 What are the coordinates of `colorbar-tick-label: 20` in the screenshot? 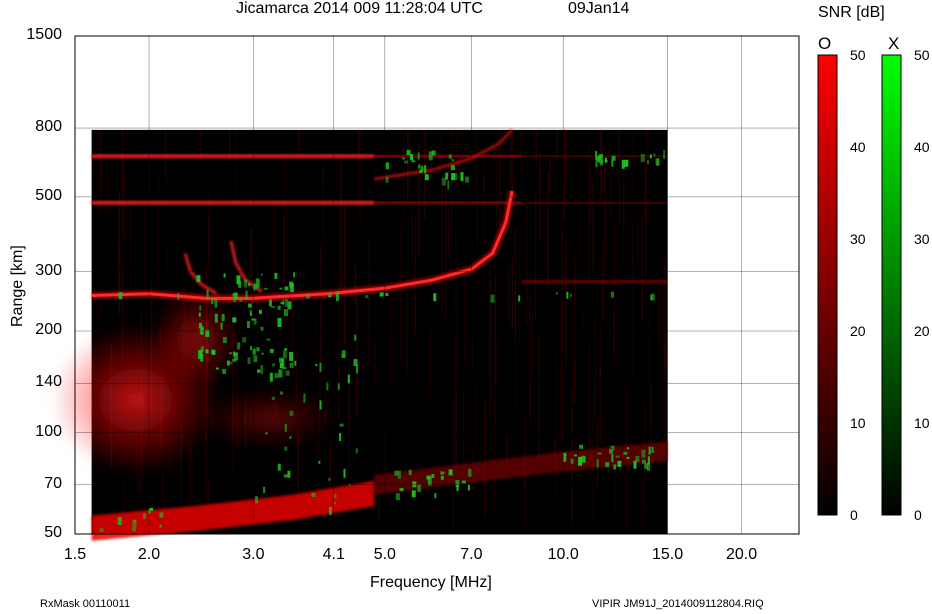 It's located at (922, 331).